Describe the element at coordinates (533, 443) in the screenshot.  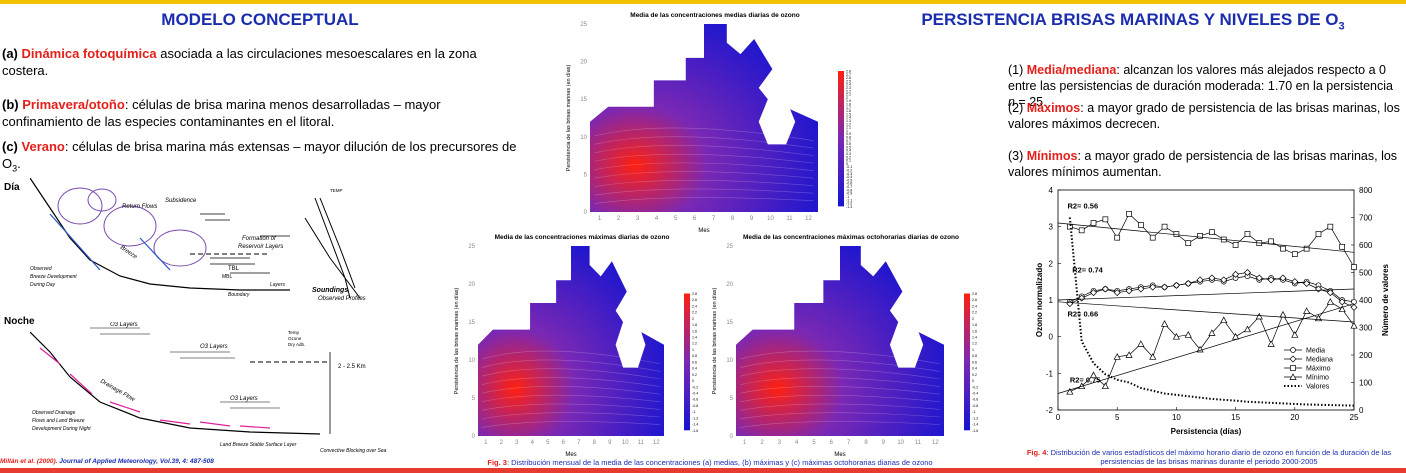
I see `x-tick-label: 4` at that location.